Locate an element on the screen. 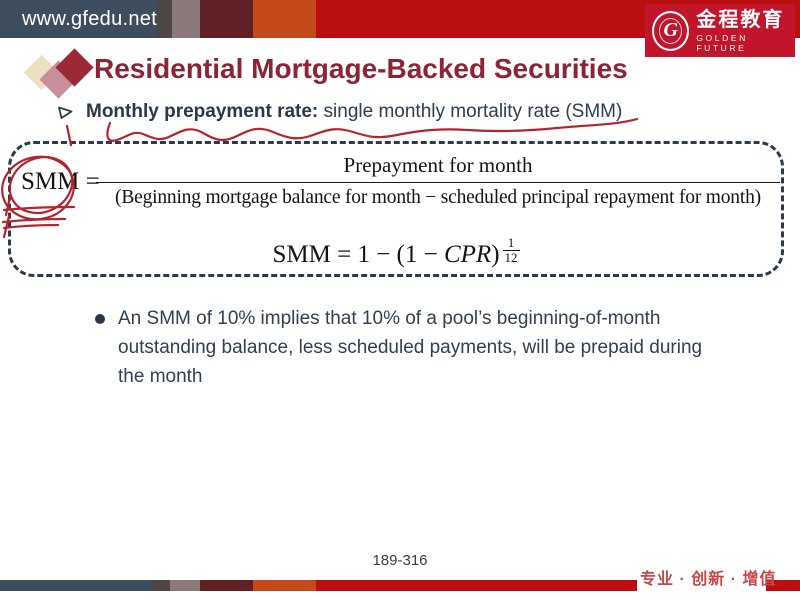 This screenshot has height=600, width=800. logo-monogram: G is located at coordinates (670, 30).